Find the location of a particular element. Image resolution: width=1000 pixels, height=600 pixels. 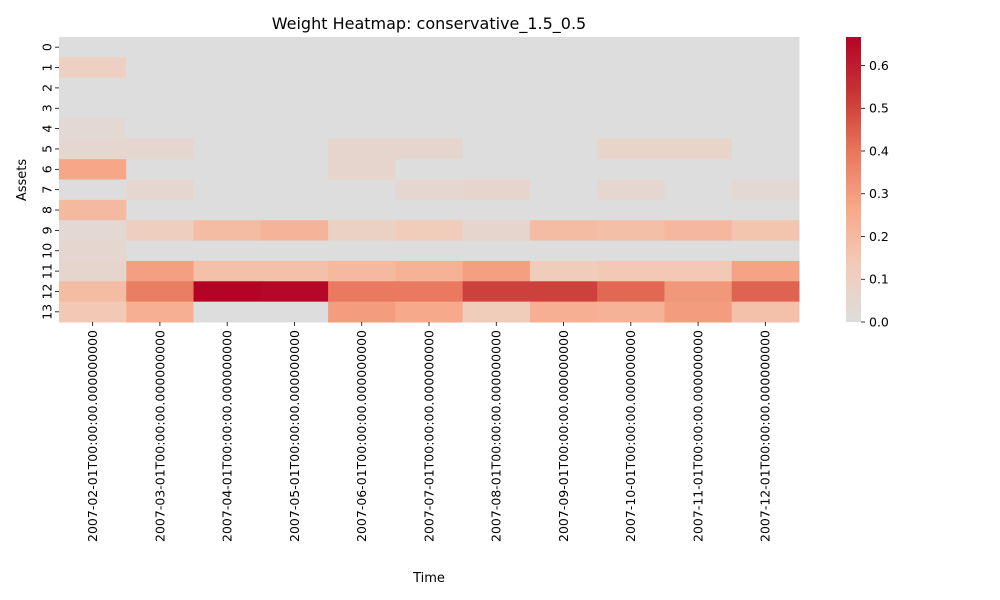

colorbar-tick-label: 0.4 is located at coordinates (879, 150).